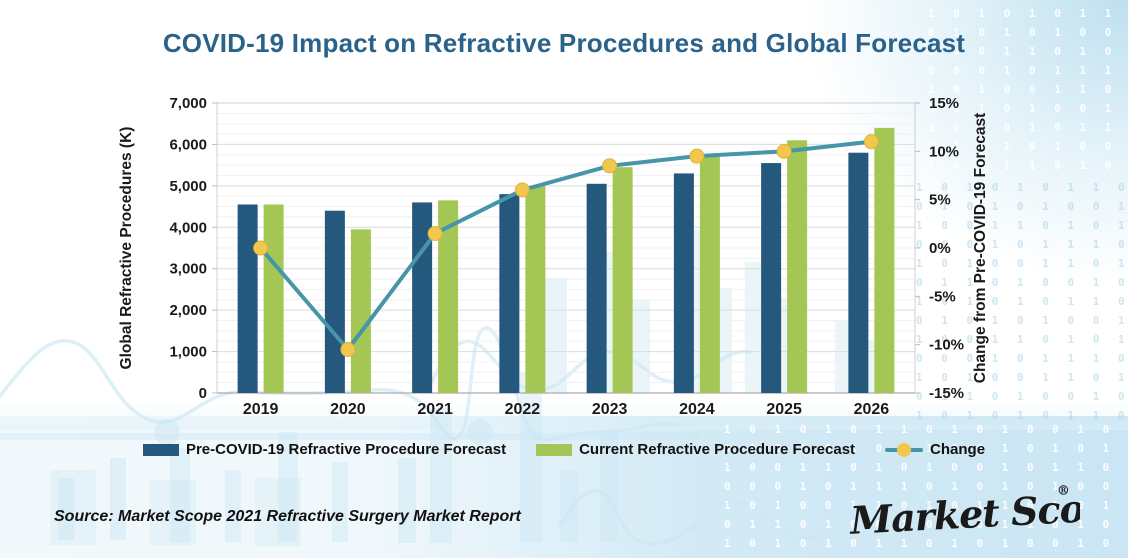 The image size is (1128, 558). Describe the element at coordinates (944, 103) in the screenshot. I see `right-axis-tick-label: 15%` at that location.